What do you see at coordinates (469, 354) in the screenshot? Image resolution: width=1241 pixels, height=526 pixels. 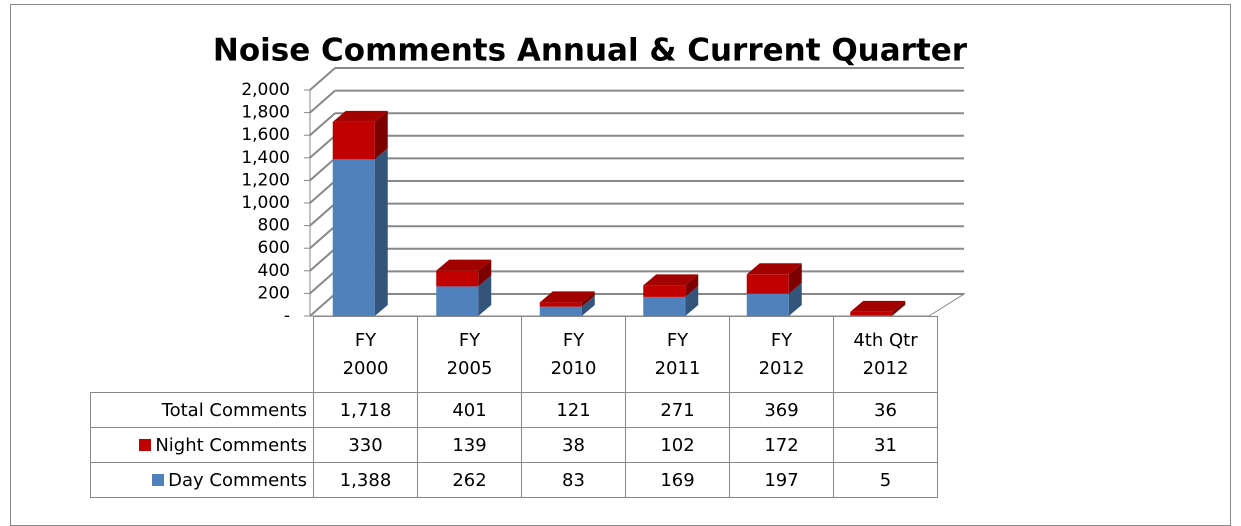 I see `category-cell: FY 2005` at bounding box center [469, 354].